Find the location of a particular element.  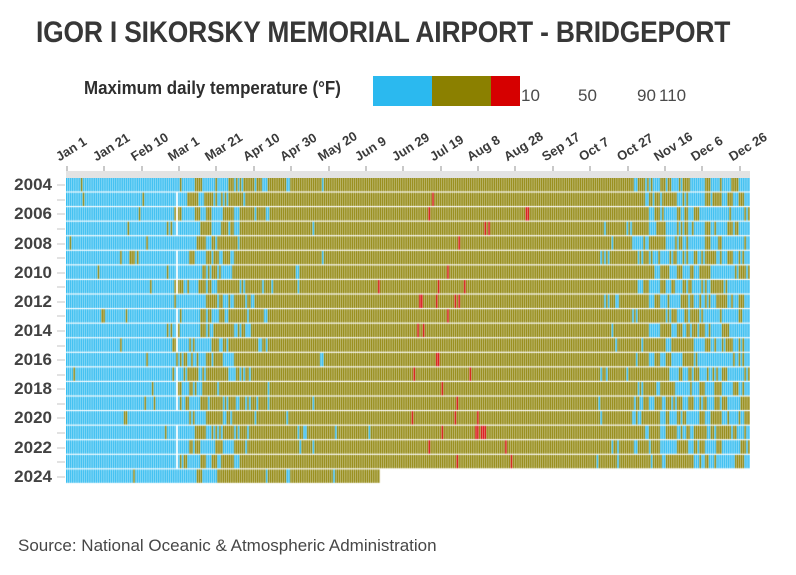

x-axis-label: Feb 10 is located at coordinates (149, 146).